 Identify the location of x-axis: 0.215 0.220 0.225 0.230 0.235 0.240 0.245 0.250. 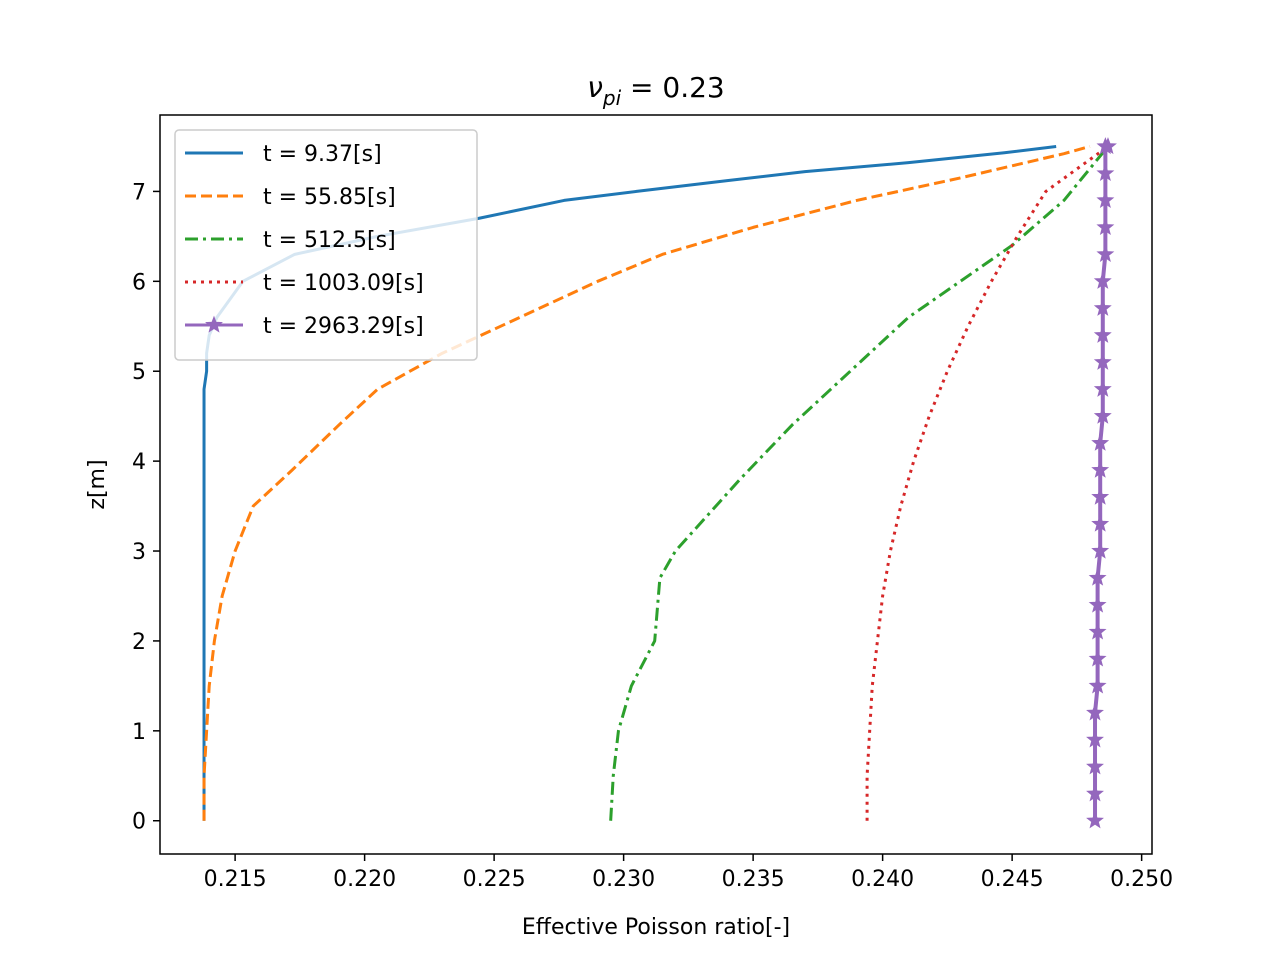
(688, 873).